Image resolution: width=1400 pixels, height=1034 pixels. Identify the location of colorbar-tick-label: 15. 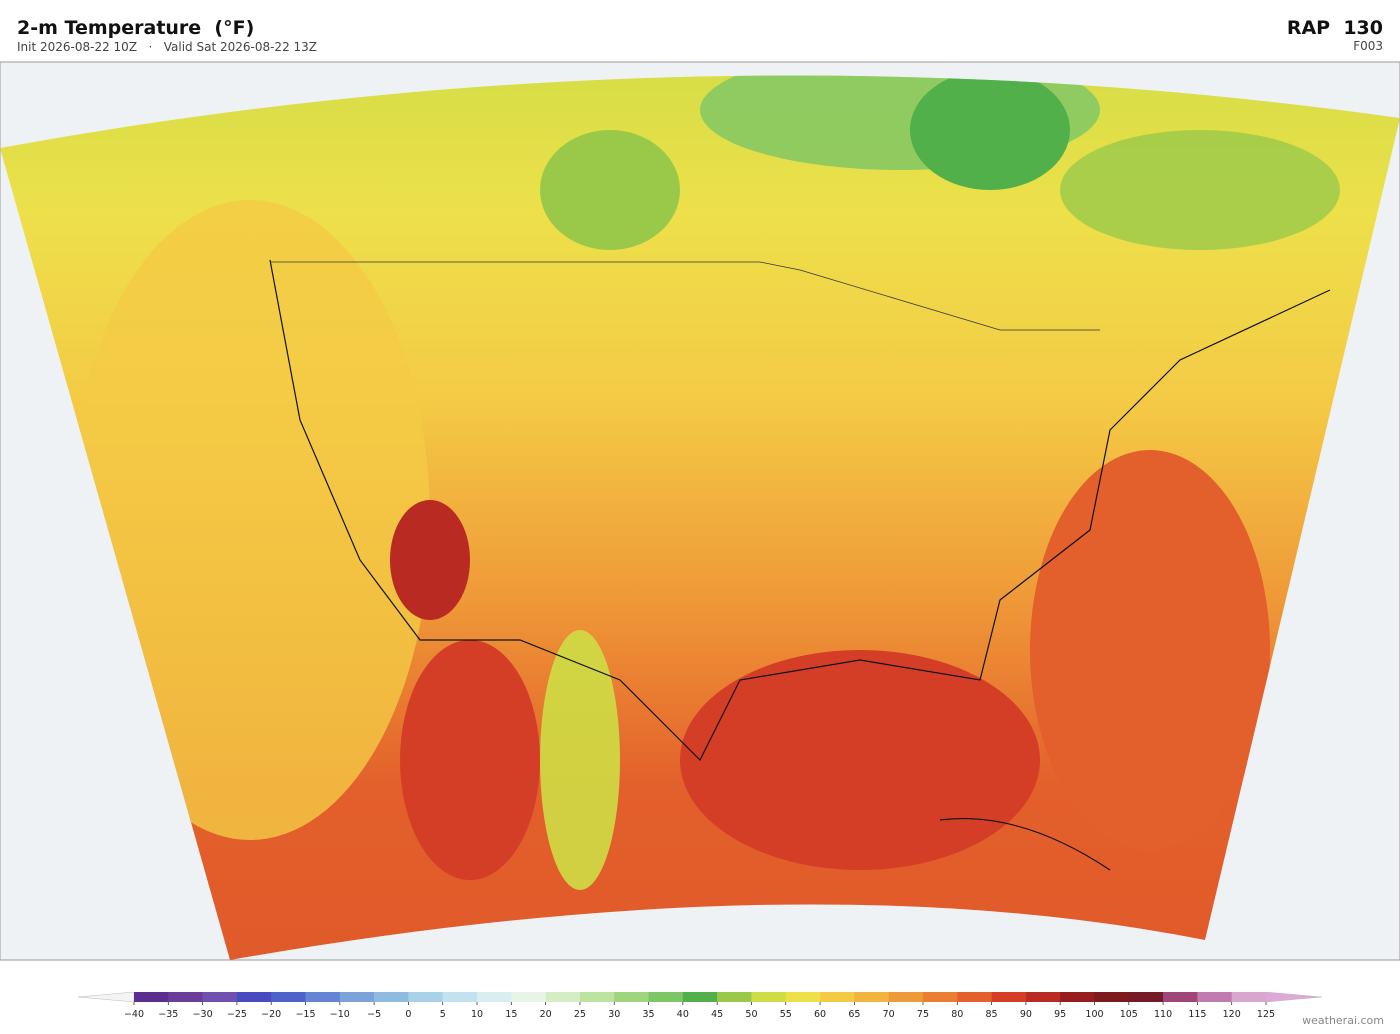
(511, 1014).